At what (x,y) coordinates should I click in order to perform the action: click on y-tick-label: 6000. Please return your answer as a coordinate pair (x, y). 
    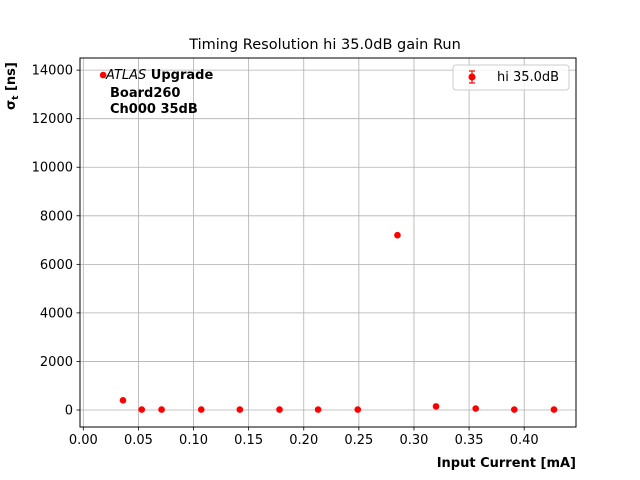
    Looking at the image, I should click on (56, 265).